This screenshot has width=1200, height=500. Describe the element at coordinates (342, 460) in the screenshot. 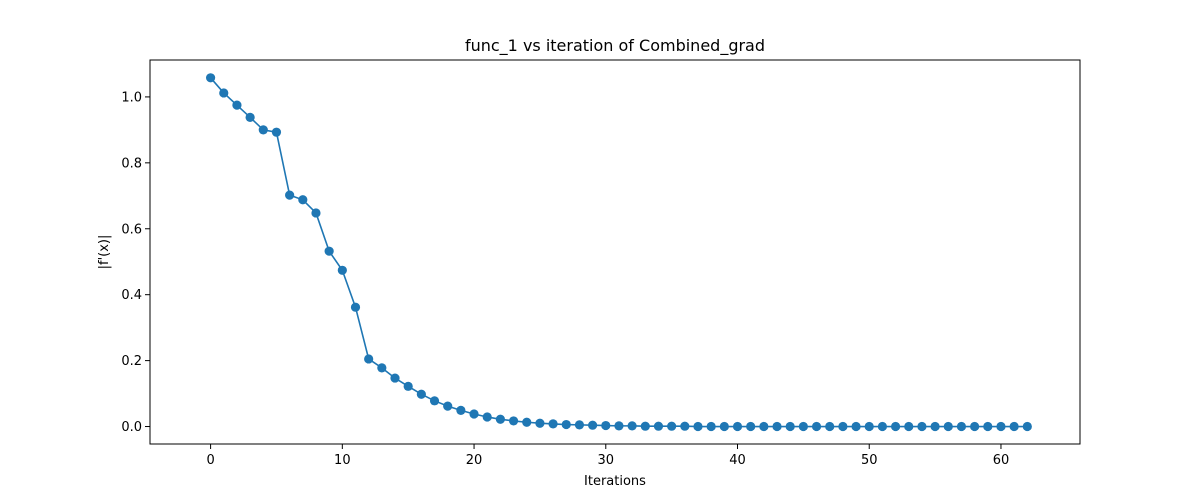

I see `x-tick-label: 10` at that location.